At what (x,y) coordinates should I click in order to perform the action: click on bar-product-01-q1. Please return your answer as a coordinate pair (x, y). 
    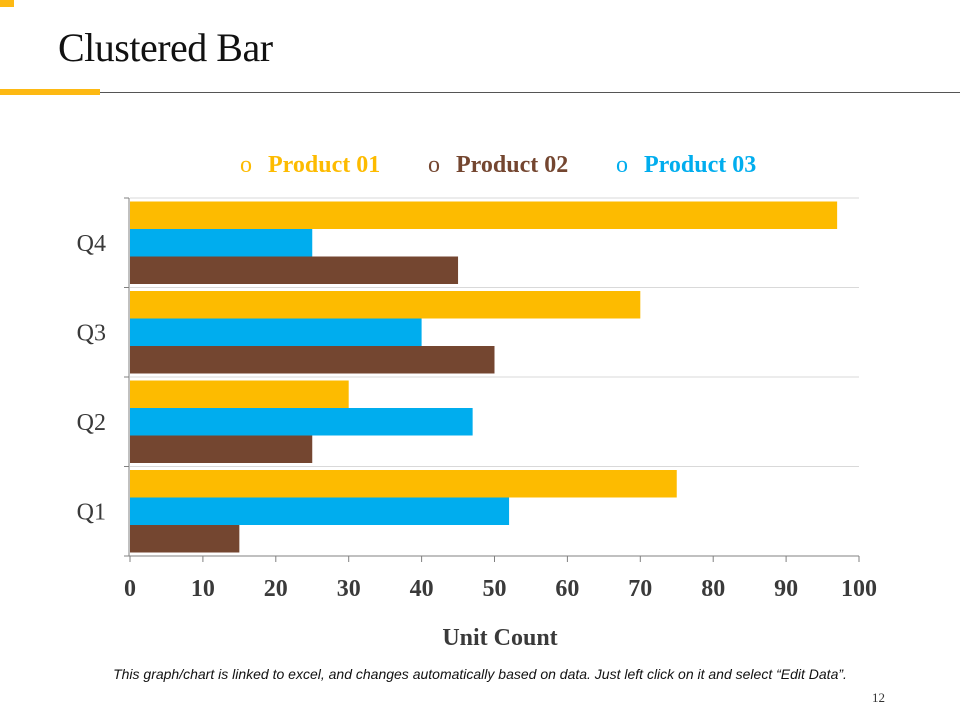
    Looking at the image, I should click on (403, 484).